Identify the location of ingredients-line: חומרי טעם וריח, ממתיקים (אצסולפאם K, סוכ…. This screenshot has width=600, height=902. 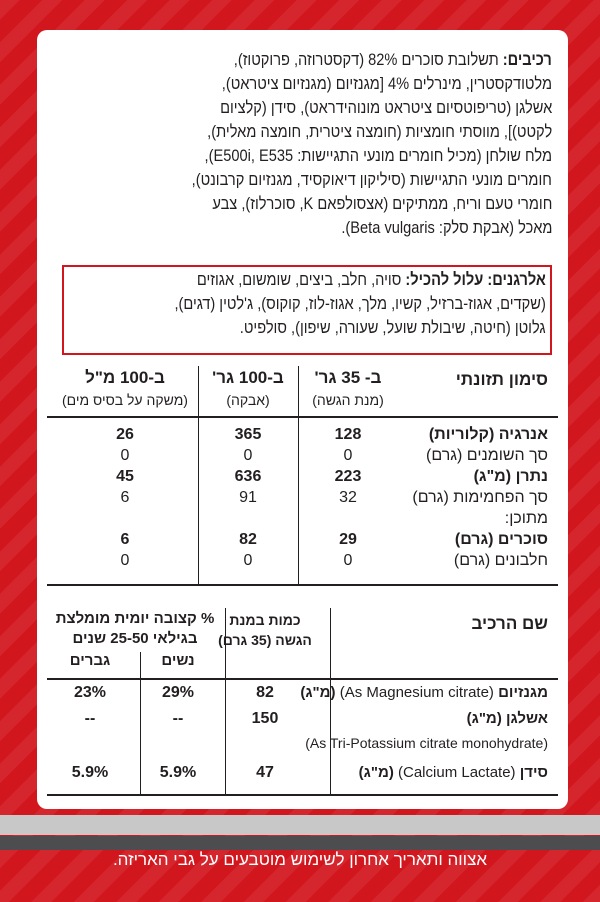
(382, 204).